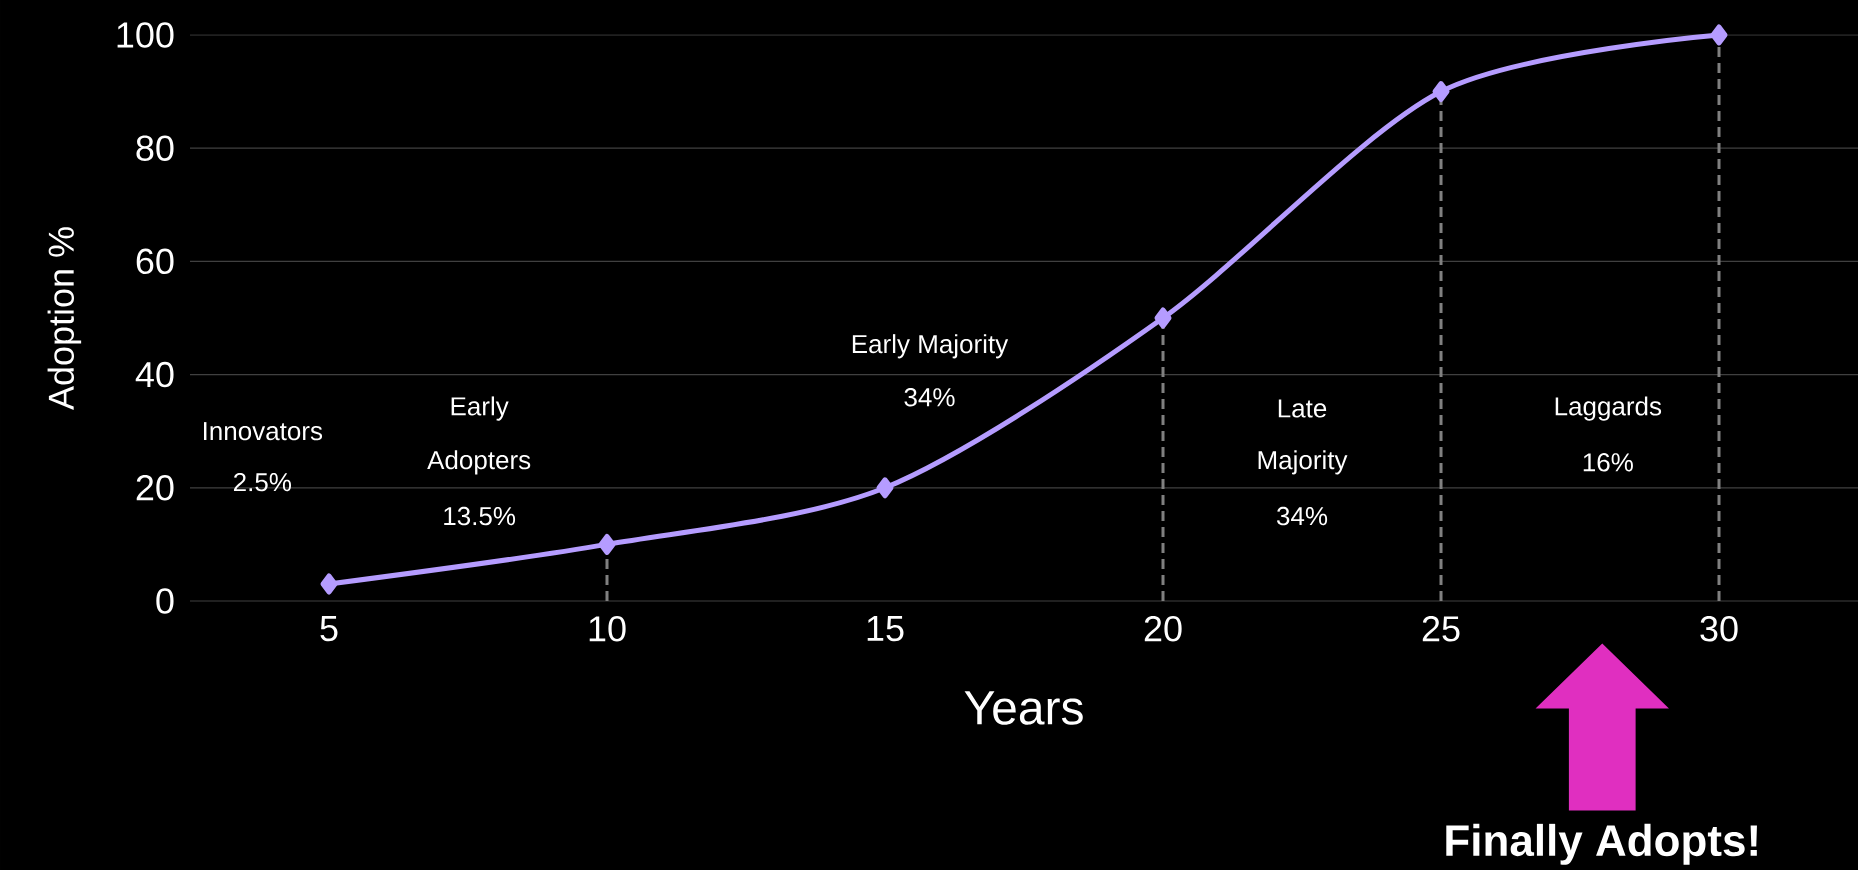 The height and width of the screenshot is (870, 1858). I want to click on annotation: 16%, so click(1608, 462).